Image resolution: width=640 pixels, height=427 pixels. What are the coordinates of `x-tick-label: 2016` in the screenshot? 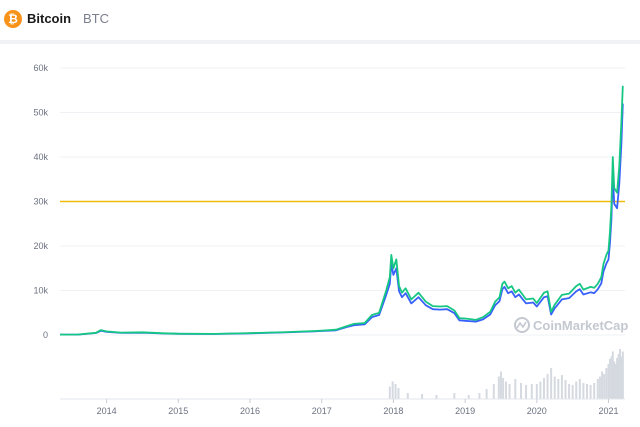 It's located at (250, 411).